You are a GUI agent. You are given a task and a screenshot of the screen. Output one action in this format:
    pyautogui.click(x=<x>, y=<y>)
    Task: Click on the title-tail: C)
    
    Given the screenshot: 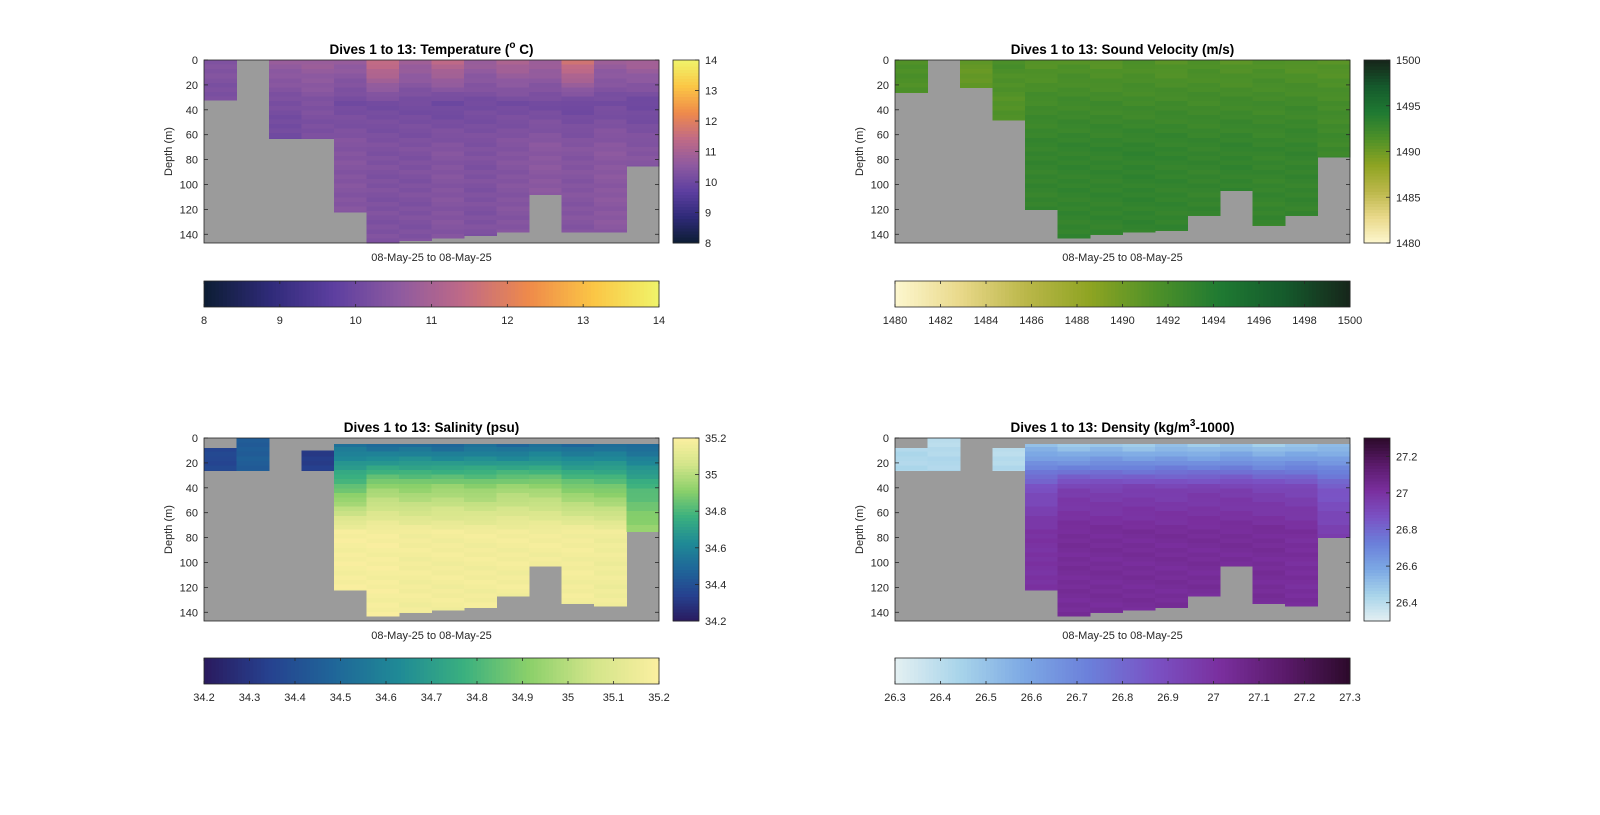 What is the action you would take?
    pyautogui.click(x=524, y=49)
    